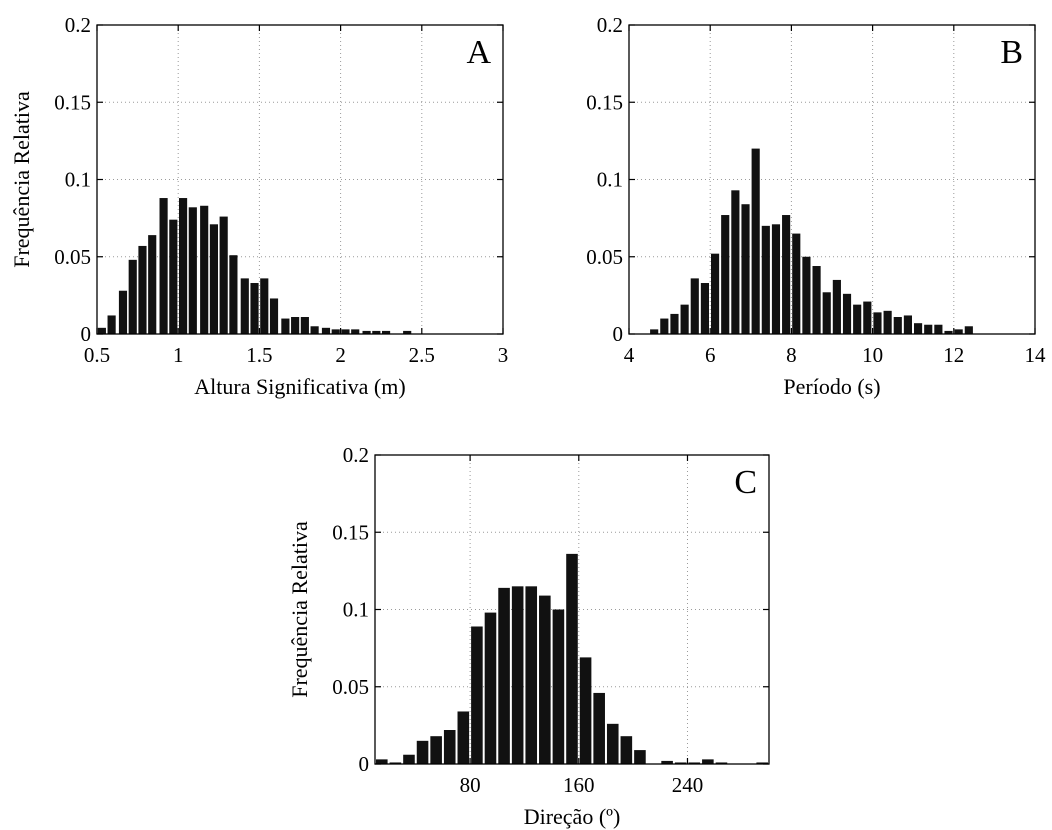 The image size is (1052, 830). I want to click on x-tick-label: 3, so click(503, 355).